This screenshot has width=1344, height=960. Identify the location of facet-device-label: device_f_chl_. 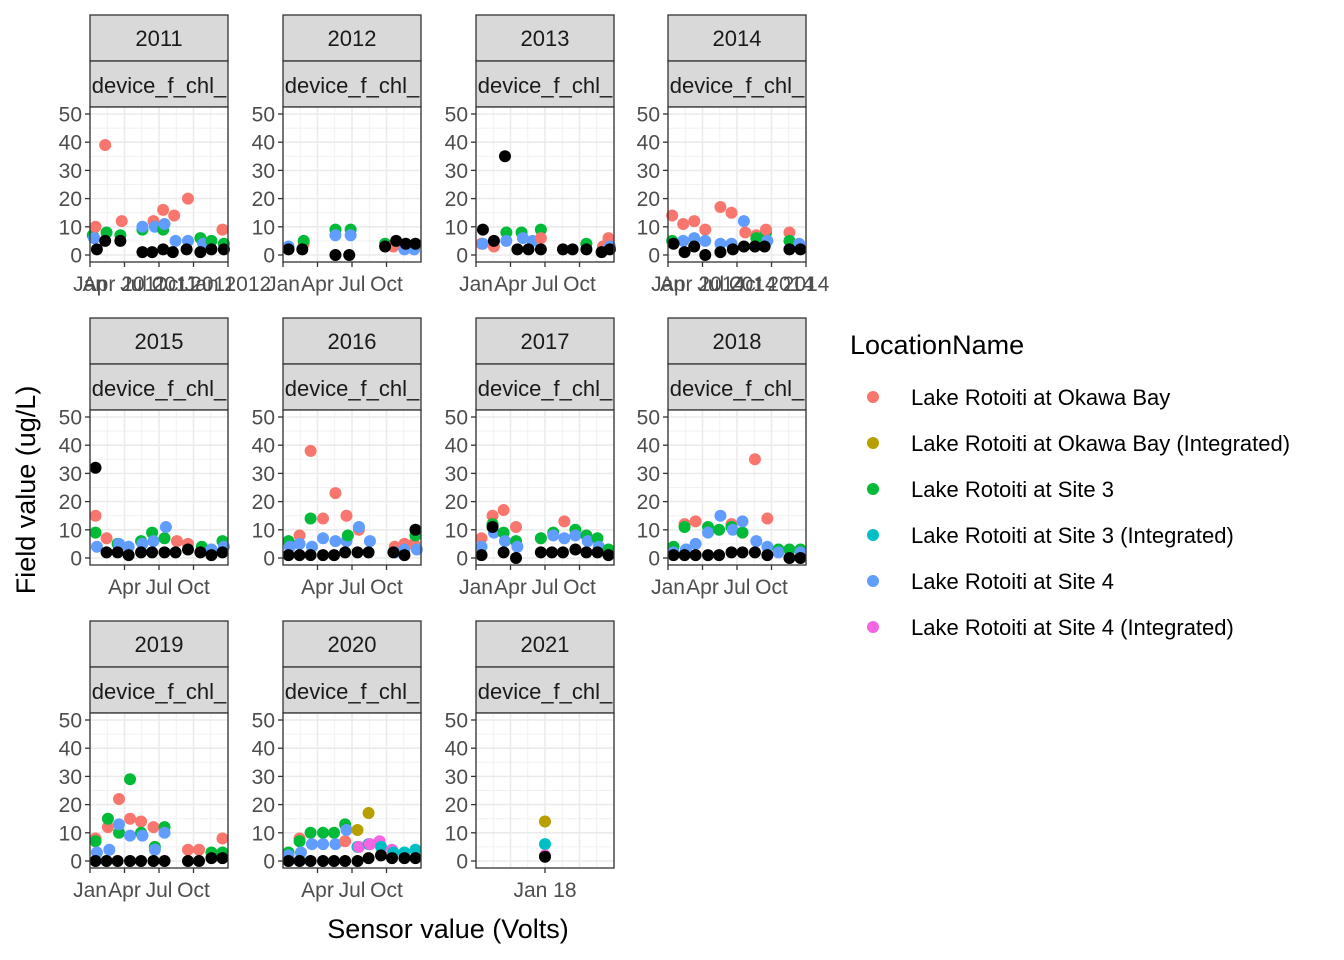
(159, 388).